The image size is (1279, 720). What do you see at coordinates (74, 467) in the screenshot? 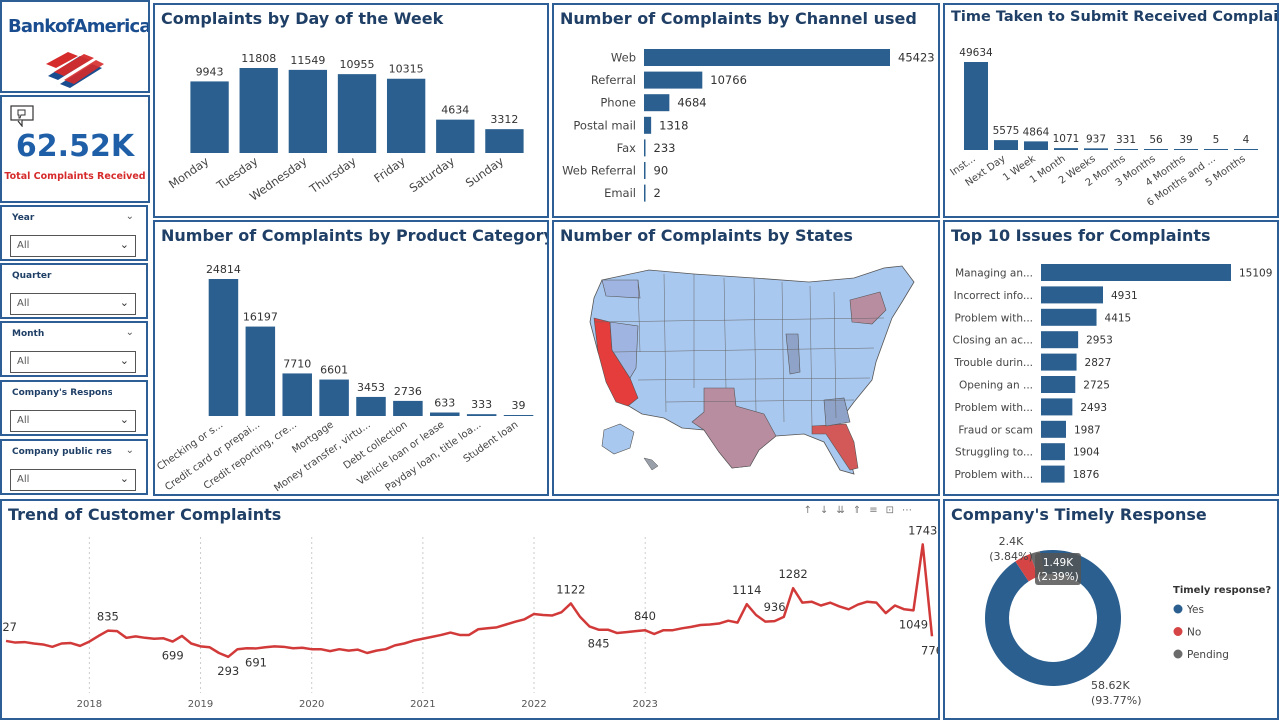
I see `slicer-public-response: Company public resp... ⌄ All ⌄` at bounding box center [74, 467].